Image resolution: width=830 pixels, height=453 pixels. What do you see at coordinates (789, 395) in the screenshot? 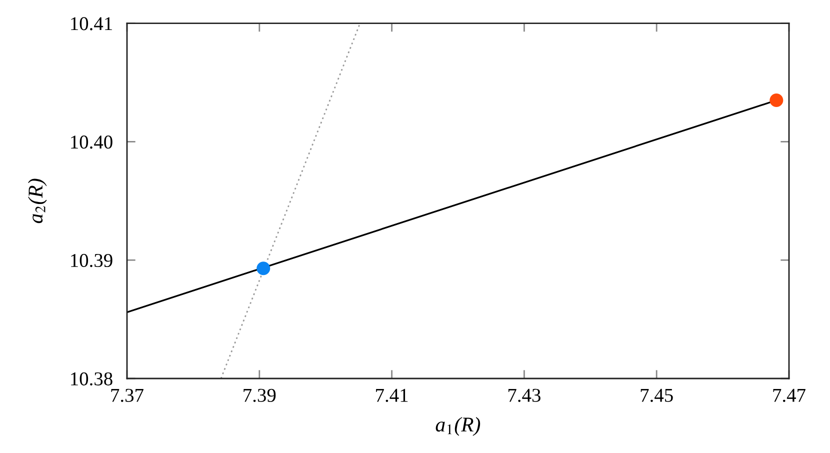
I see `x-tick-label: 7.47` at bounding box center [789, 395].